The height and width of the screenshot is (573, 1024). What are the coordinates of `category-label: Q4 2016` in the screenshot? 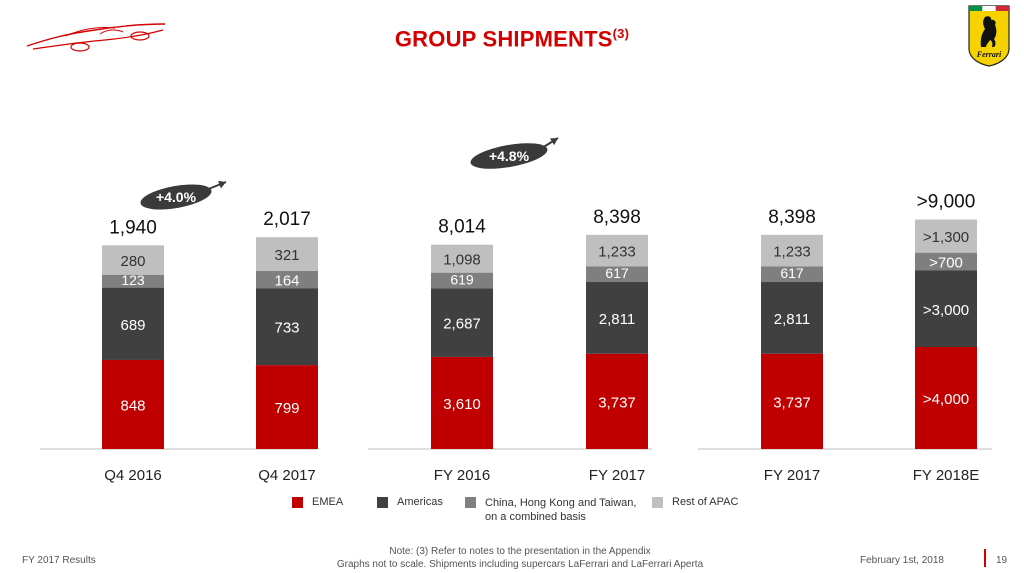 It's located at (133, 475).